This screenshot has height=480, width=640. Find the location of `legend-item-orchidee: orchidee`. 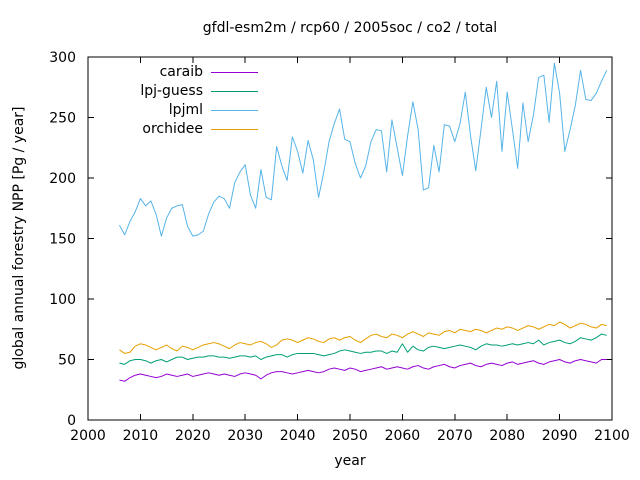

legend-item-orchidee: orchidee is located at coordinates (173, 129).